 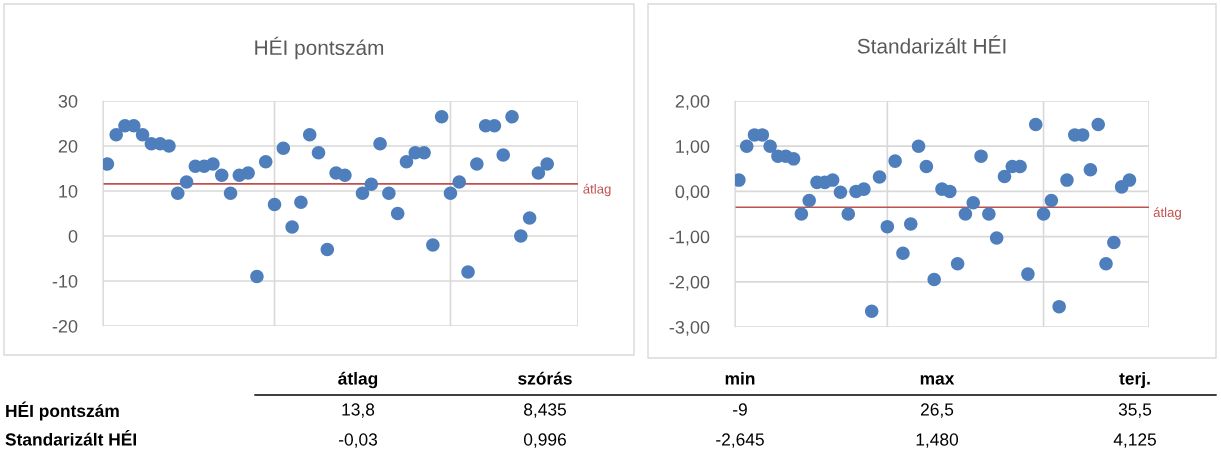 I want to click on text: 13,8, so click(x=358, y=410).